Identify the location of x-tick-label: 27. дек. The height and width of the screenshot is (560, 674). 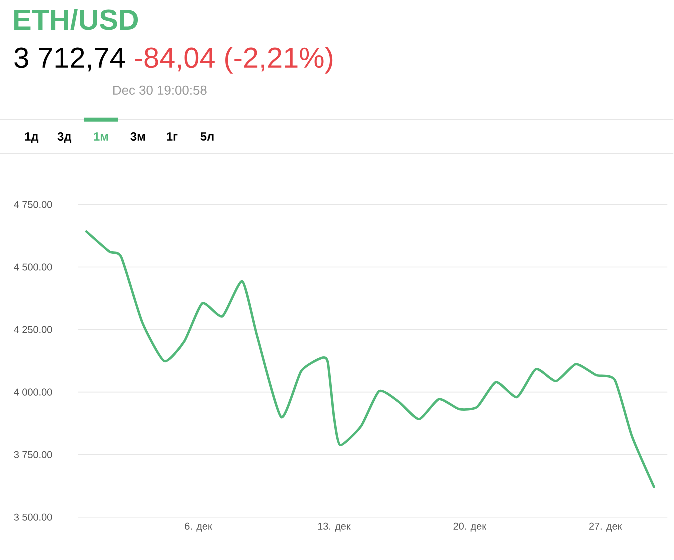
(605, 527).